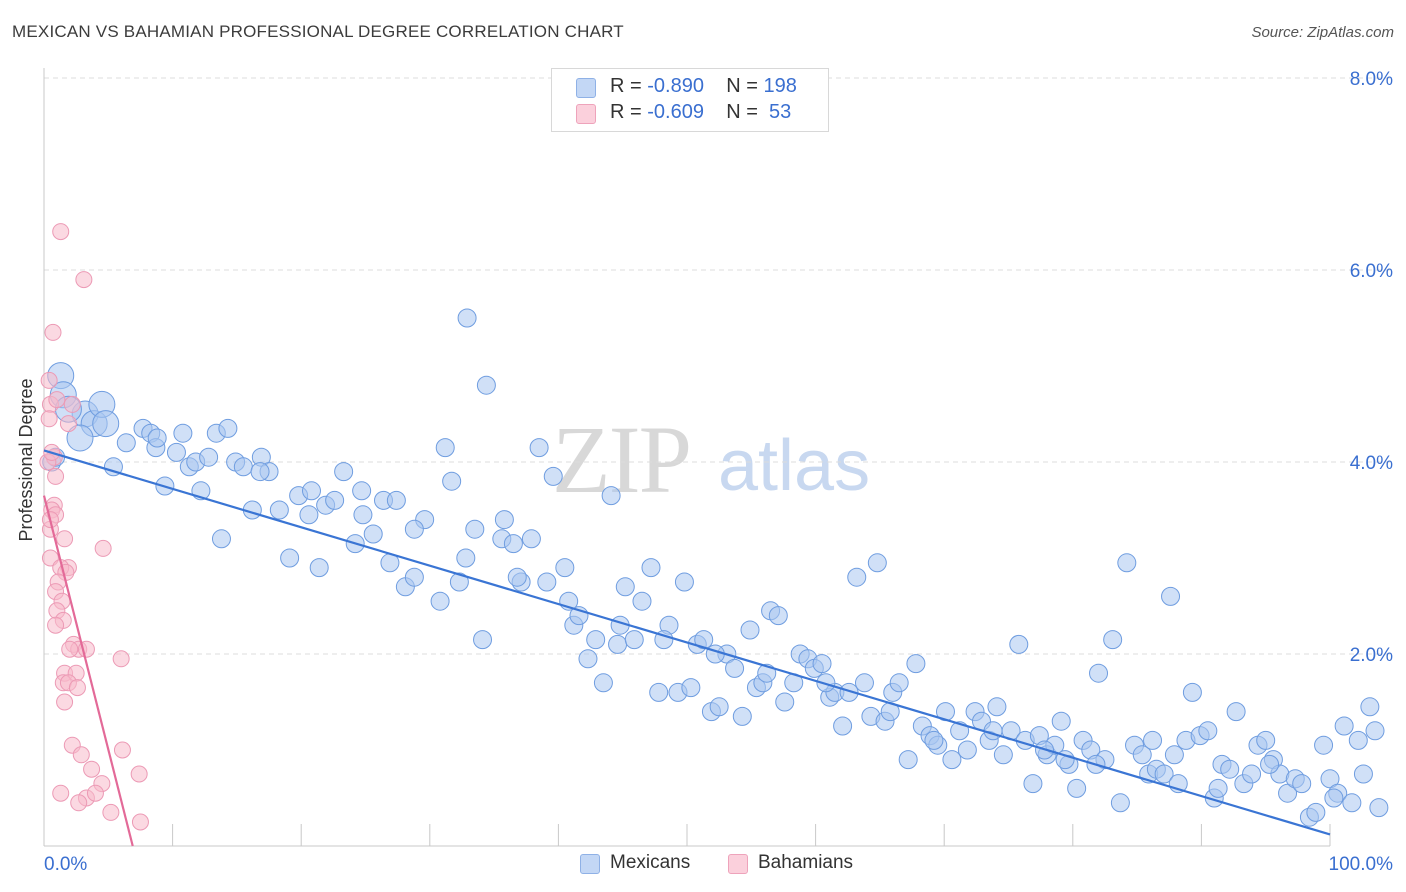 Image resolution: width=1406 pixels, height=892 pixels. What do you see at coordinates (780, 86) in the screenshot?
I see `legend-n-value: 198` at bounding box center [780, 86].